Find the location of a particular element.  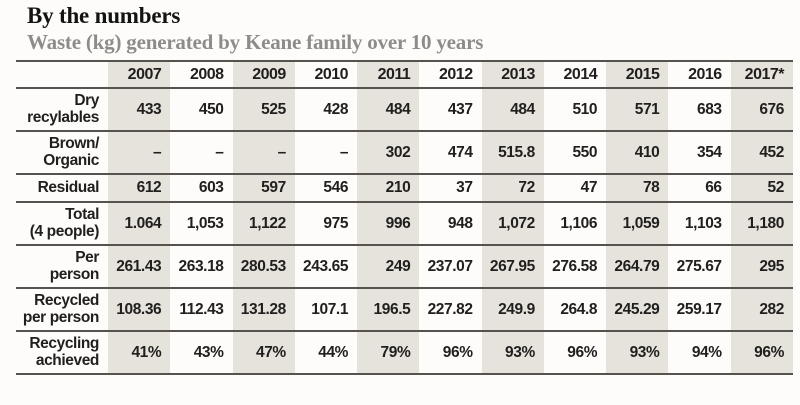

value-cell: 93% is located at coordinates (512, 353).